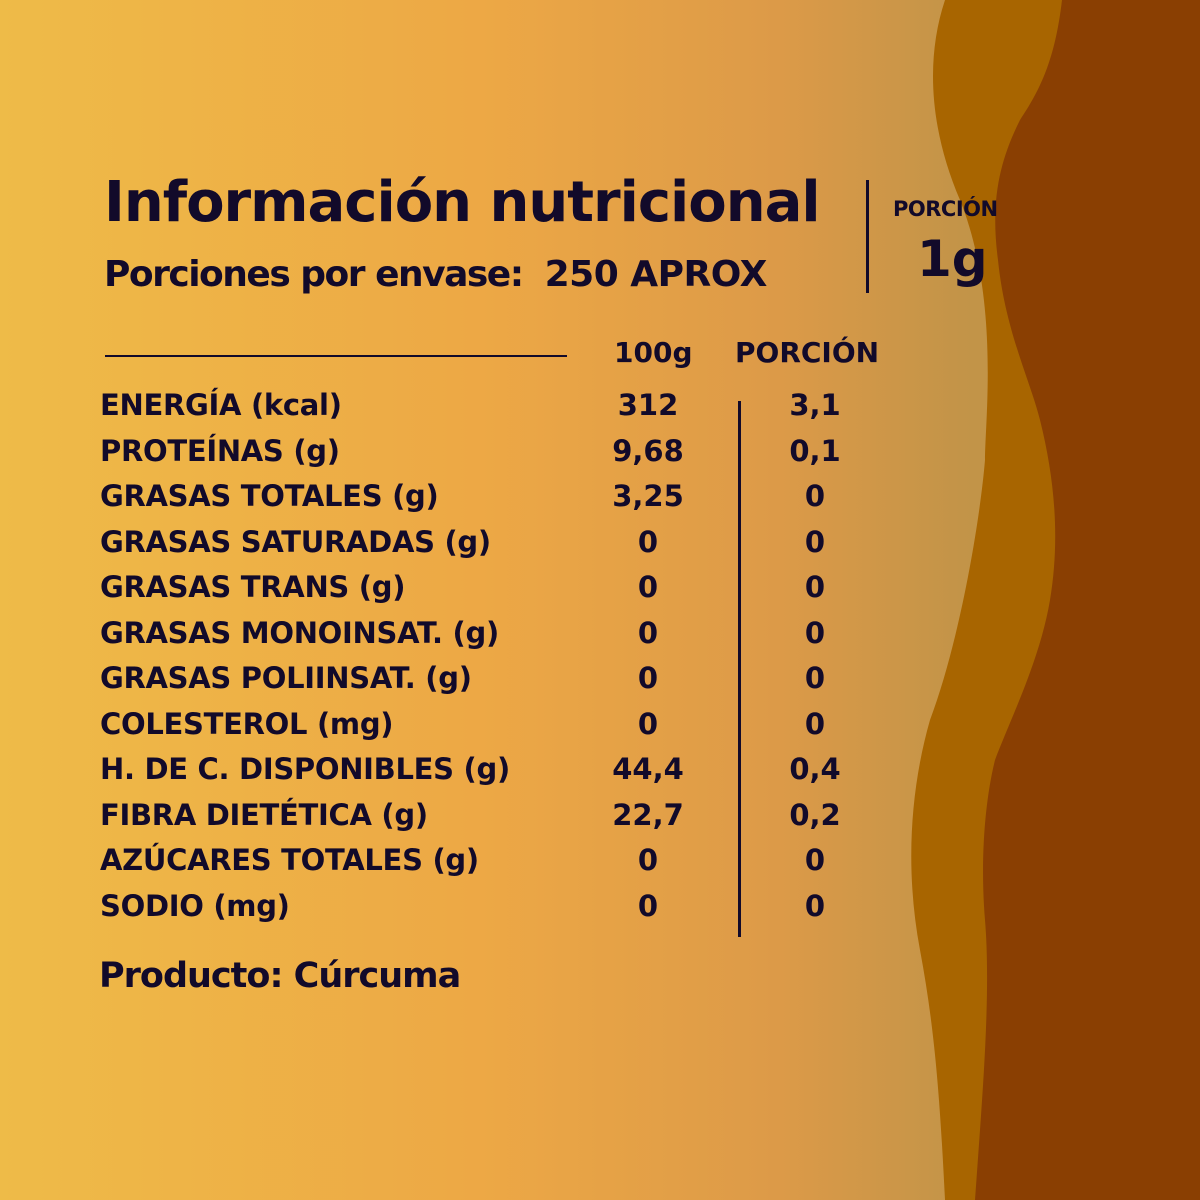  Describe the element at coordinates (289, 860) in the screenshot. I see `nutrient-label: AZÚCARES TOTALES (g)` at that location.